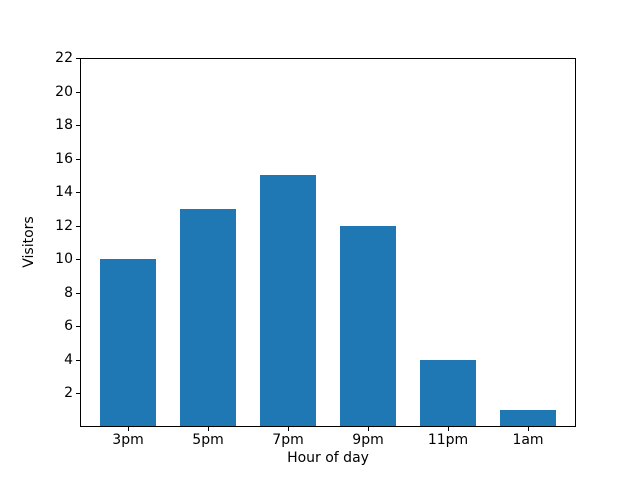  I want to click on y-tick-label: 2, so click(68, 393).